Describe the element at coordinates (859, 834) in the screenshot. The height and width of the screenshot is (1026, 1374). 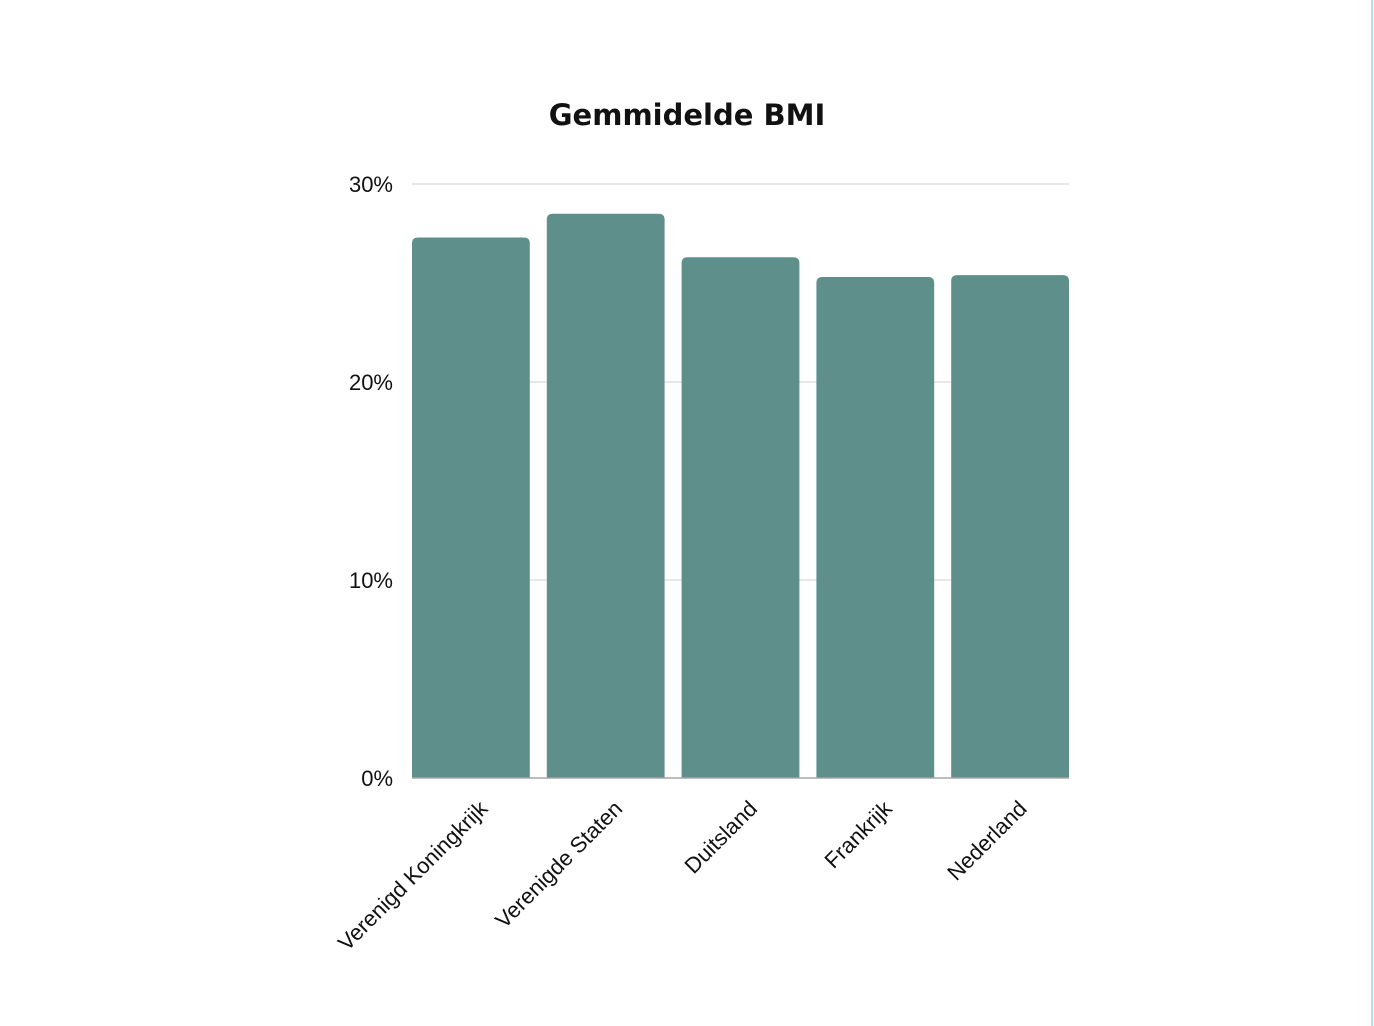
I see `x-category-label: Frankrijk` at that location.